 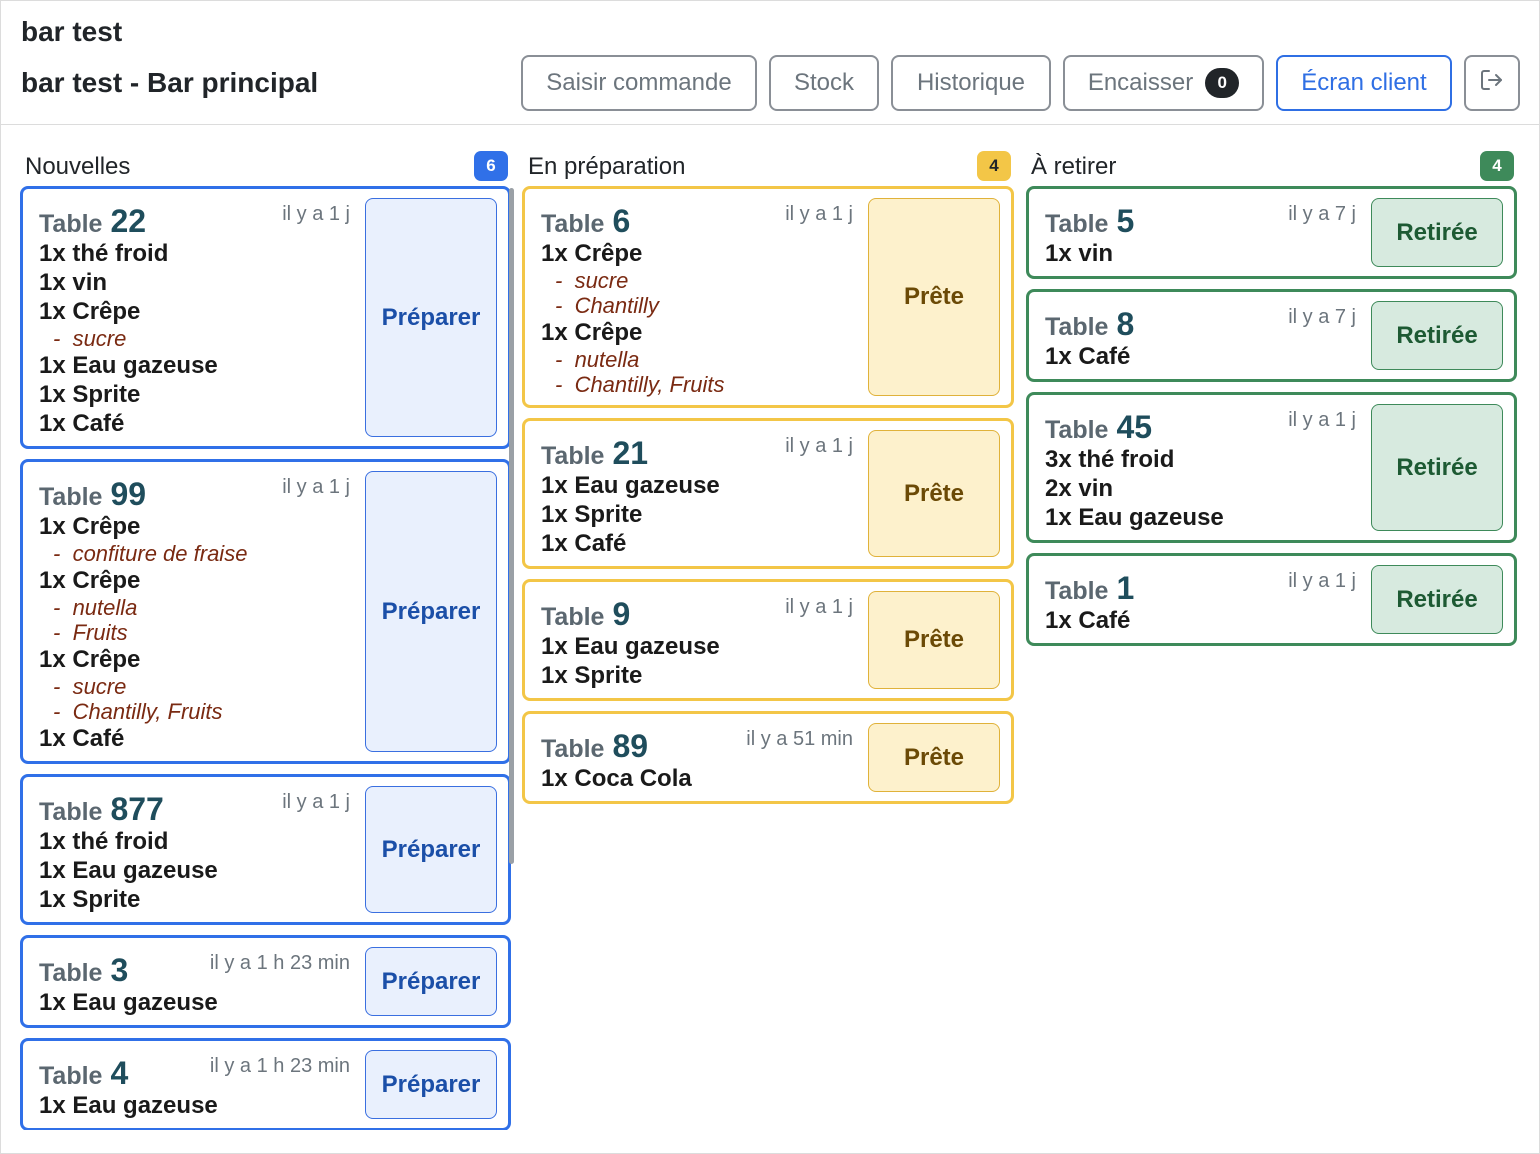 What do you see at coordinates (137, 809) in the screenshot?
I see `table-number: 877` at bounding box center [137, 809].